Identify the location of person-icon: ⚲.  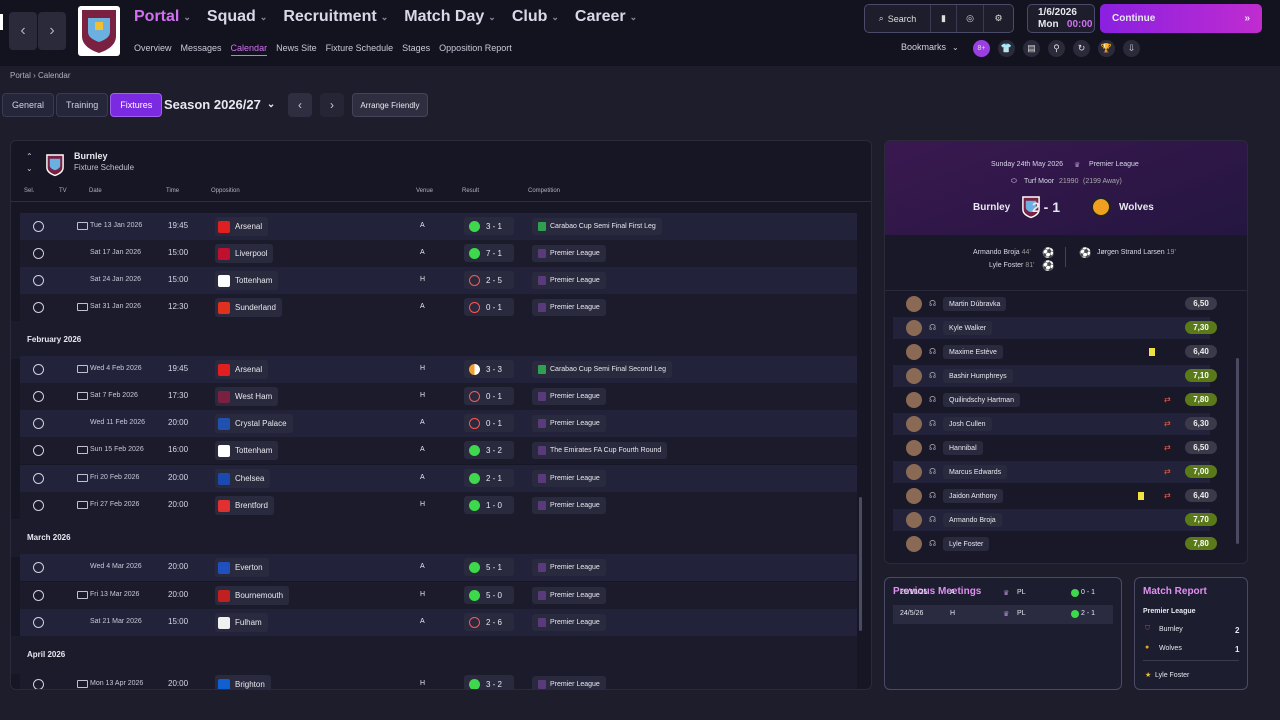
(1056, 48).